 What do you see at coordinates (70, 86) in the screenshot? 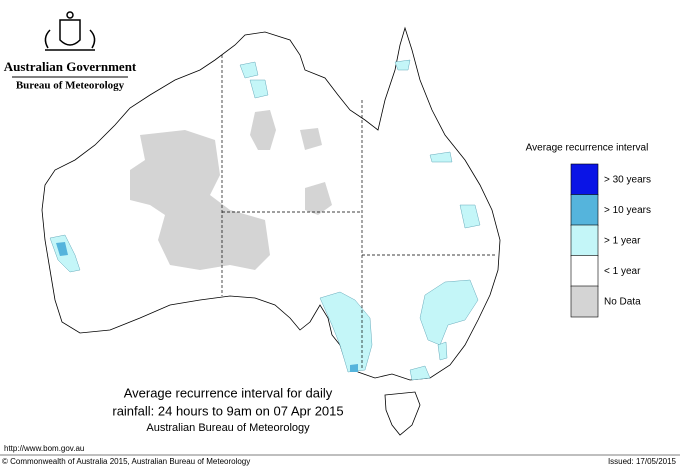
I see `header-subtitle: Bureau of Meteorology` at bounding box center [70, 86].